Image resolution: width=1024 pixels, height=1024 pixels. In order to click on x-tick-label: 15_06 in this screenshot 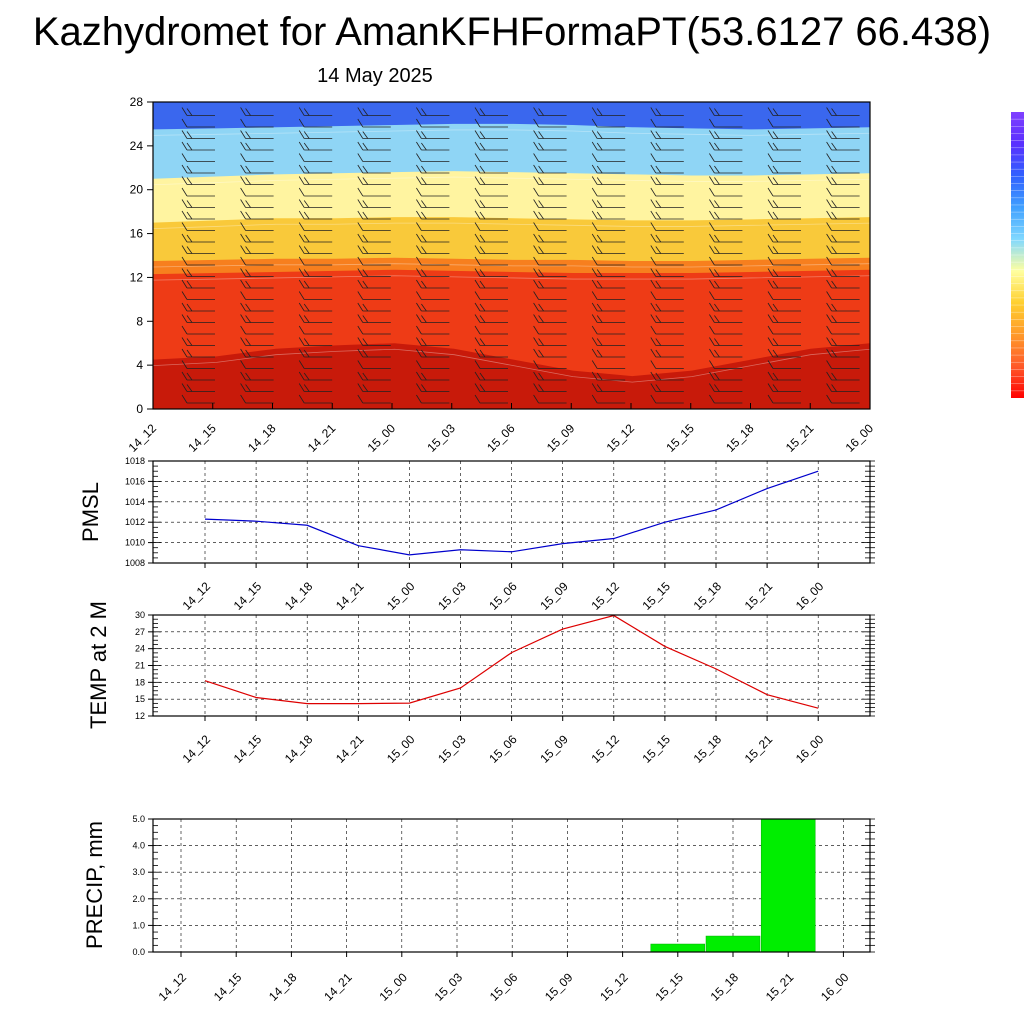, I will do `click(501, 438)`.